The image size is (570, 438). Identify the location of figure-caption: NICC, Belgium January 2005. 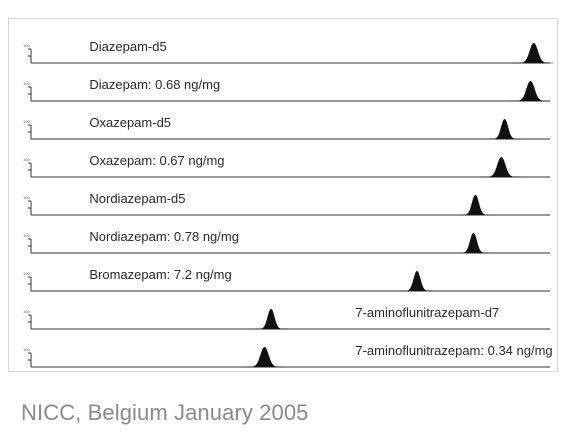
(165, 412).